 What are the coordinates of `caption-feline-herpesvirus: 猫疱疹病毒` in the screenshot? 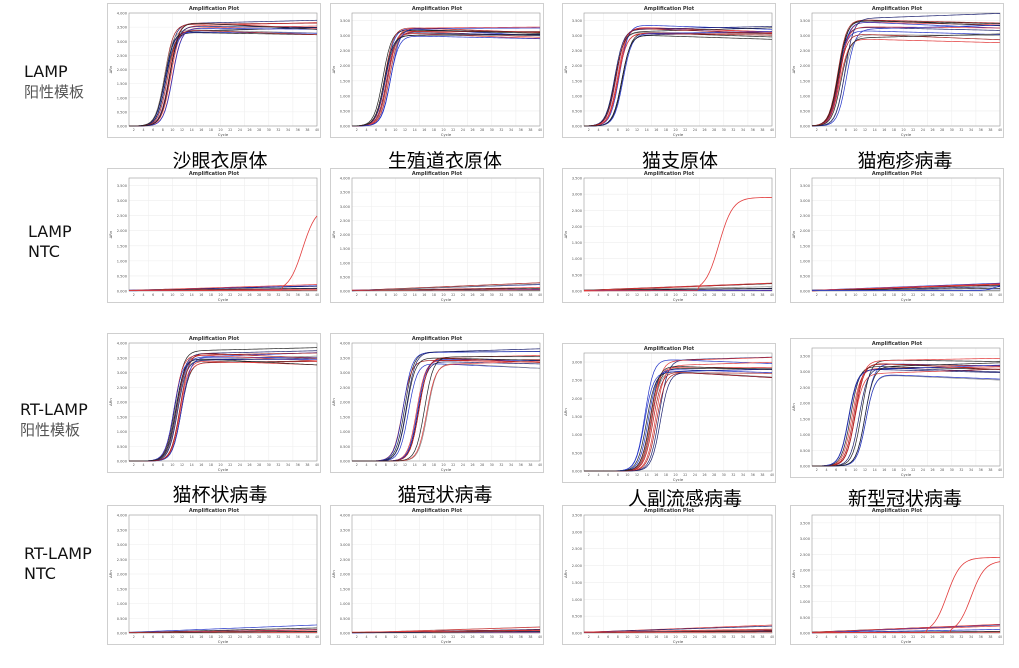 It's located at (905, 161).